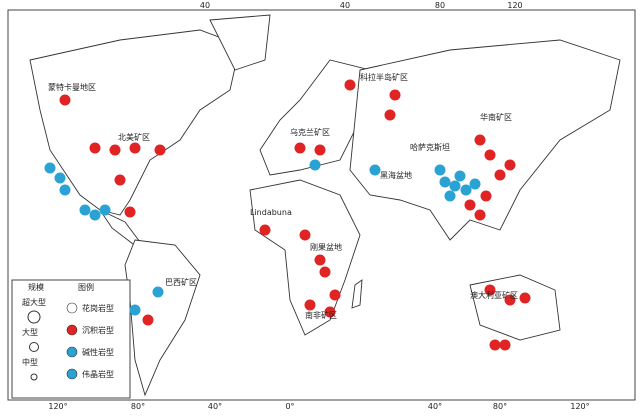 This screenshot has height=417, width=643. What do you see at coordinates (98, 374) in the screenshot?
I see `legend-label: 伟晶岩型` at bounding box center [98, 374].